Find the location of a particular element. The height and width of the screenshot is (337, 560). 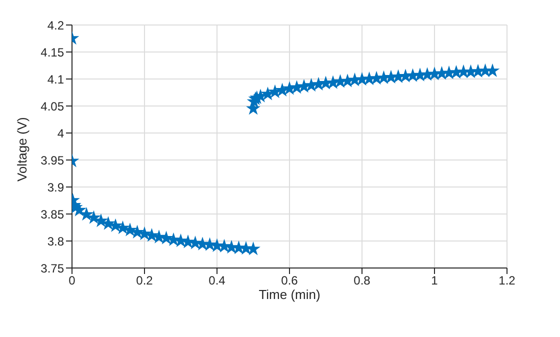

y-tick-label: 3.95 is located at coordinates (52, 160).